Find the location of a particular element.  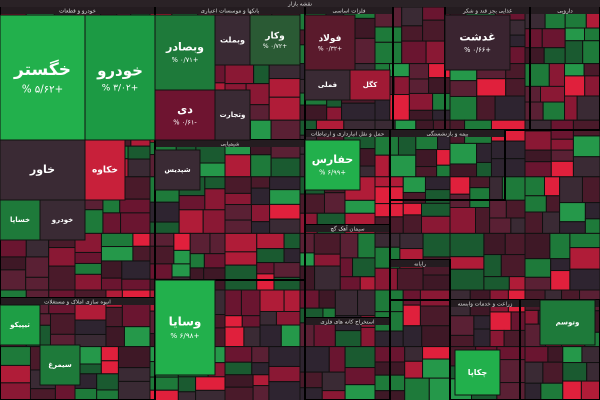

sector-label: فلزات اساسی is located at coordinates (349, 12).